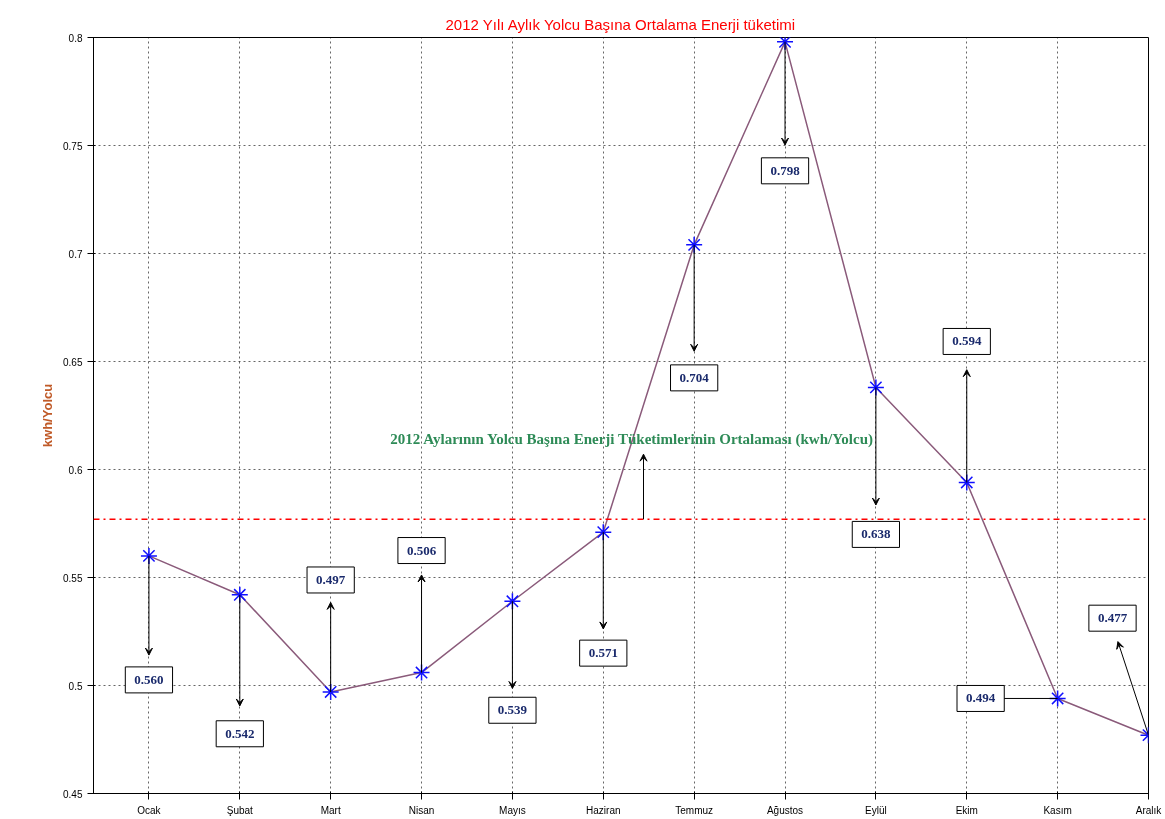 This screenshot has width=1165, height=819. I want to click on y-tick-label: 0.6, so click(75, 470).